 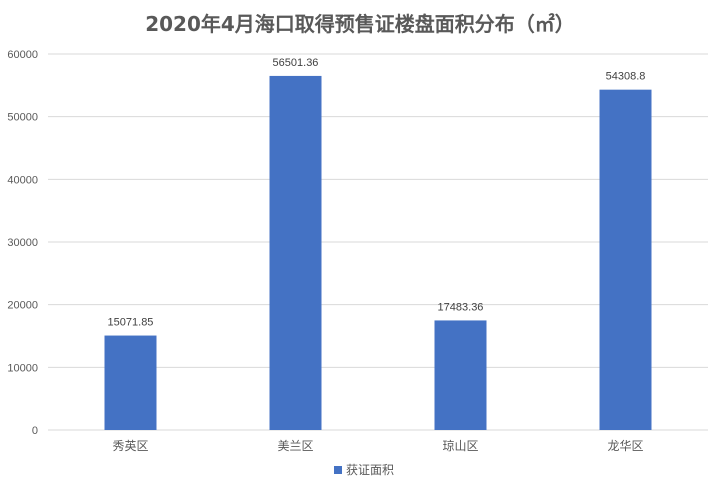 What do you see at coordinates (338, 470) in the screenshot?
I see `legend-swatch` at bounding box center [338, 470].